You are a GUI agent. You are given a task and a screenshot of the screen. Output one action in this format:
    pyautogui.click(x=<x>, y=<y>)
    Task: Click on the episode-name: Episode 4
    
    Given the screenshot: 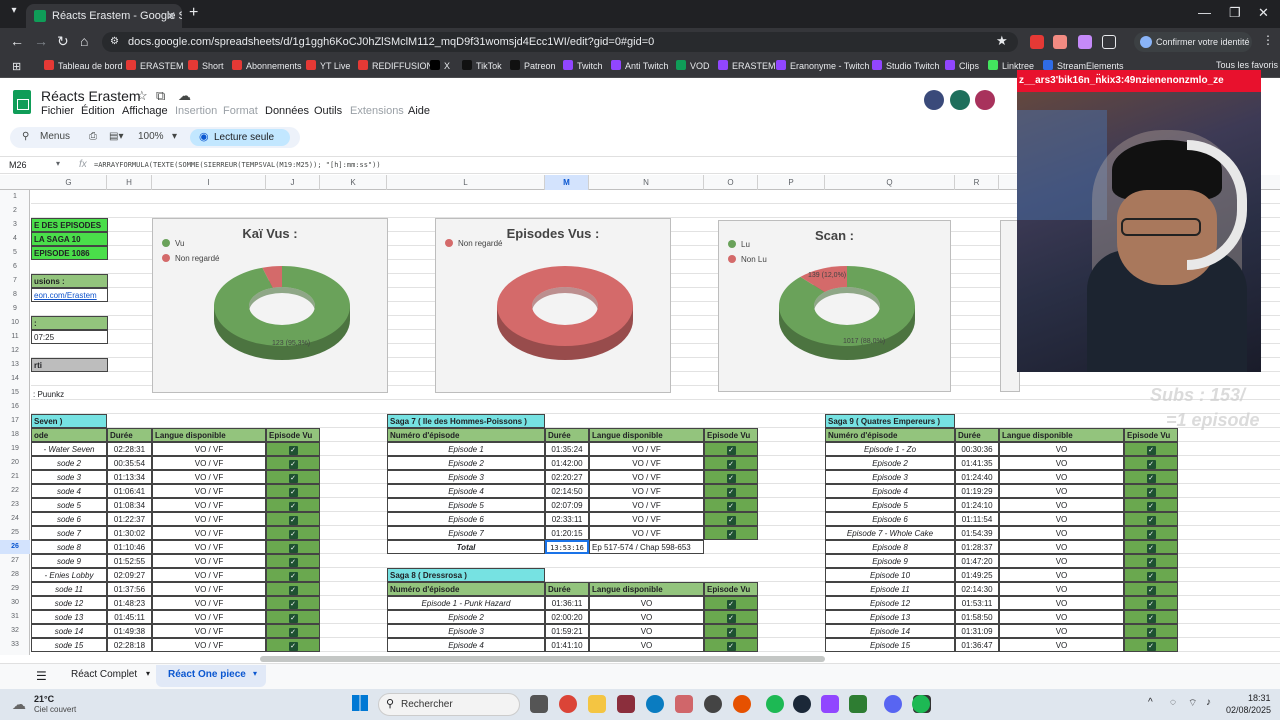 What is the action you would take?
    pyautogui.click(x=890, y=491)
    